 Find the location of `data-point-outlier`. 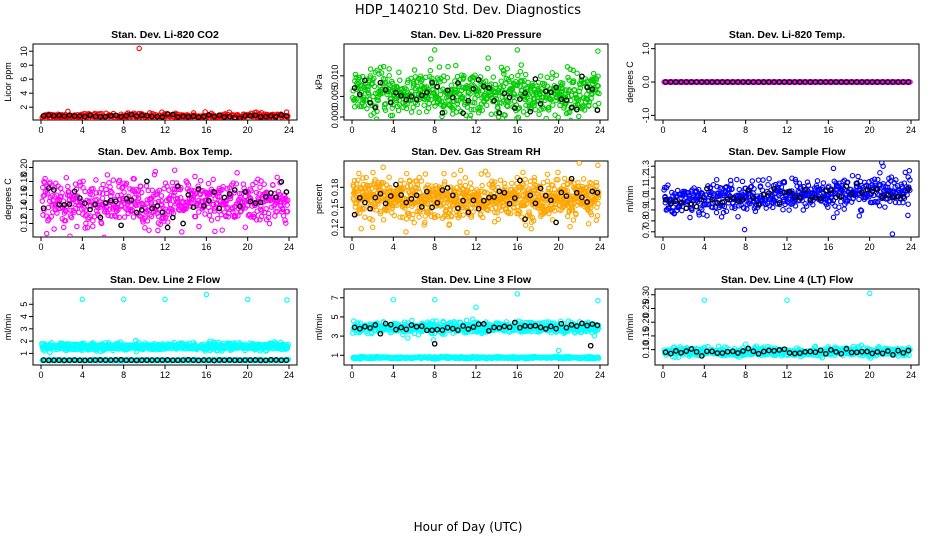

data-point-outlier is located at coordinates (883, 166).